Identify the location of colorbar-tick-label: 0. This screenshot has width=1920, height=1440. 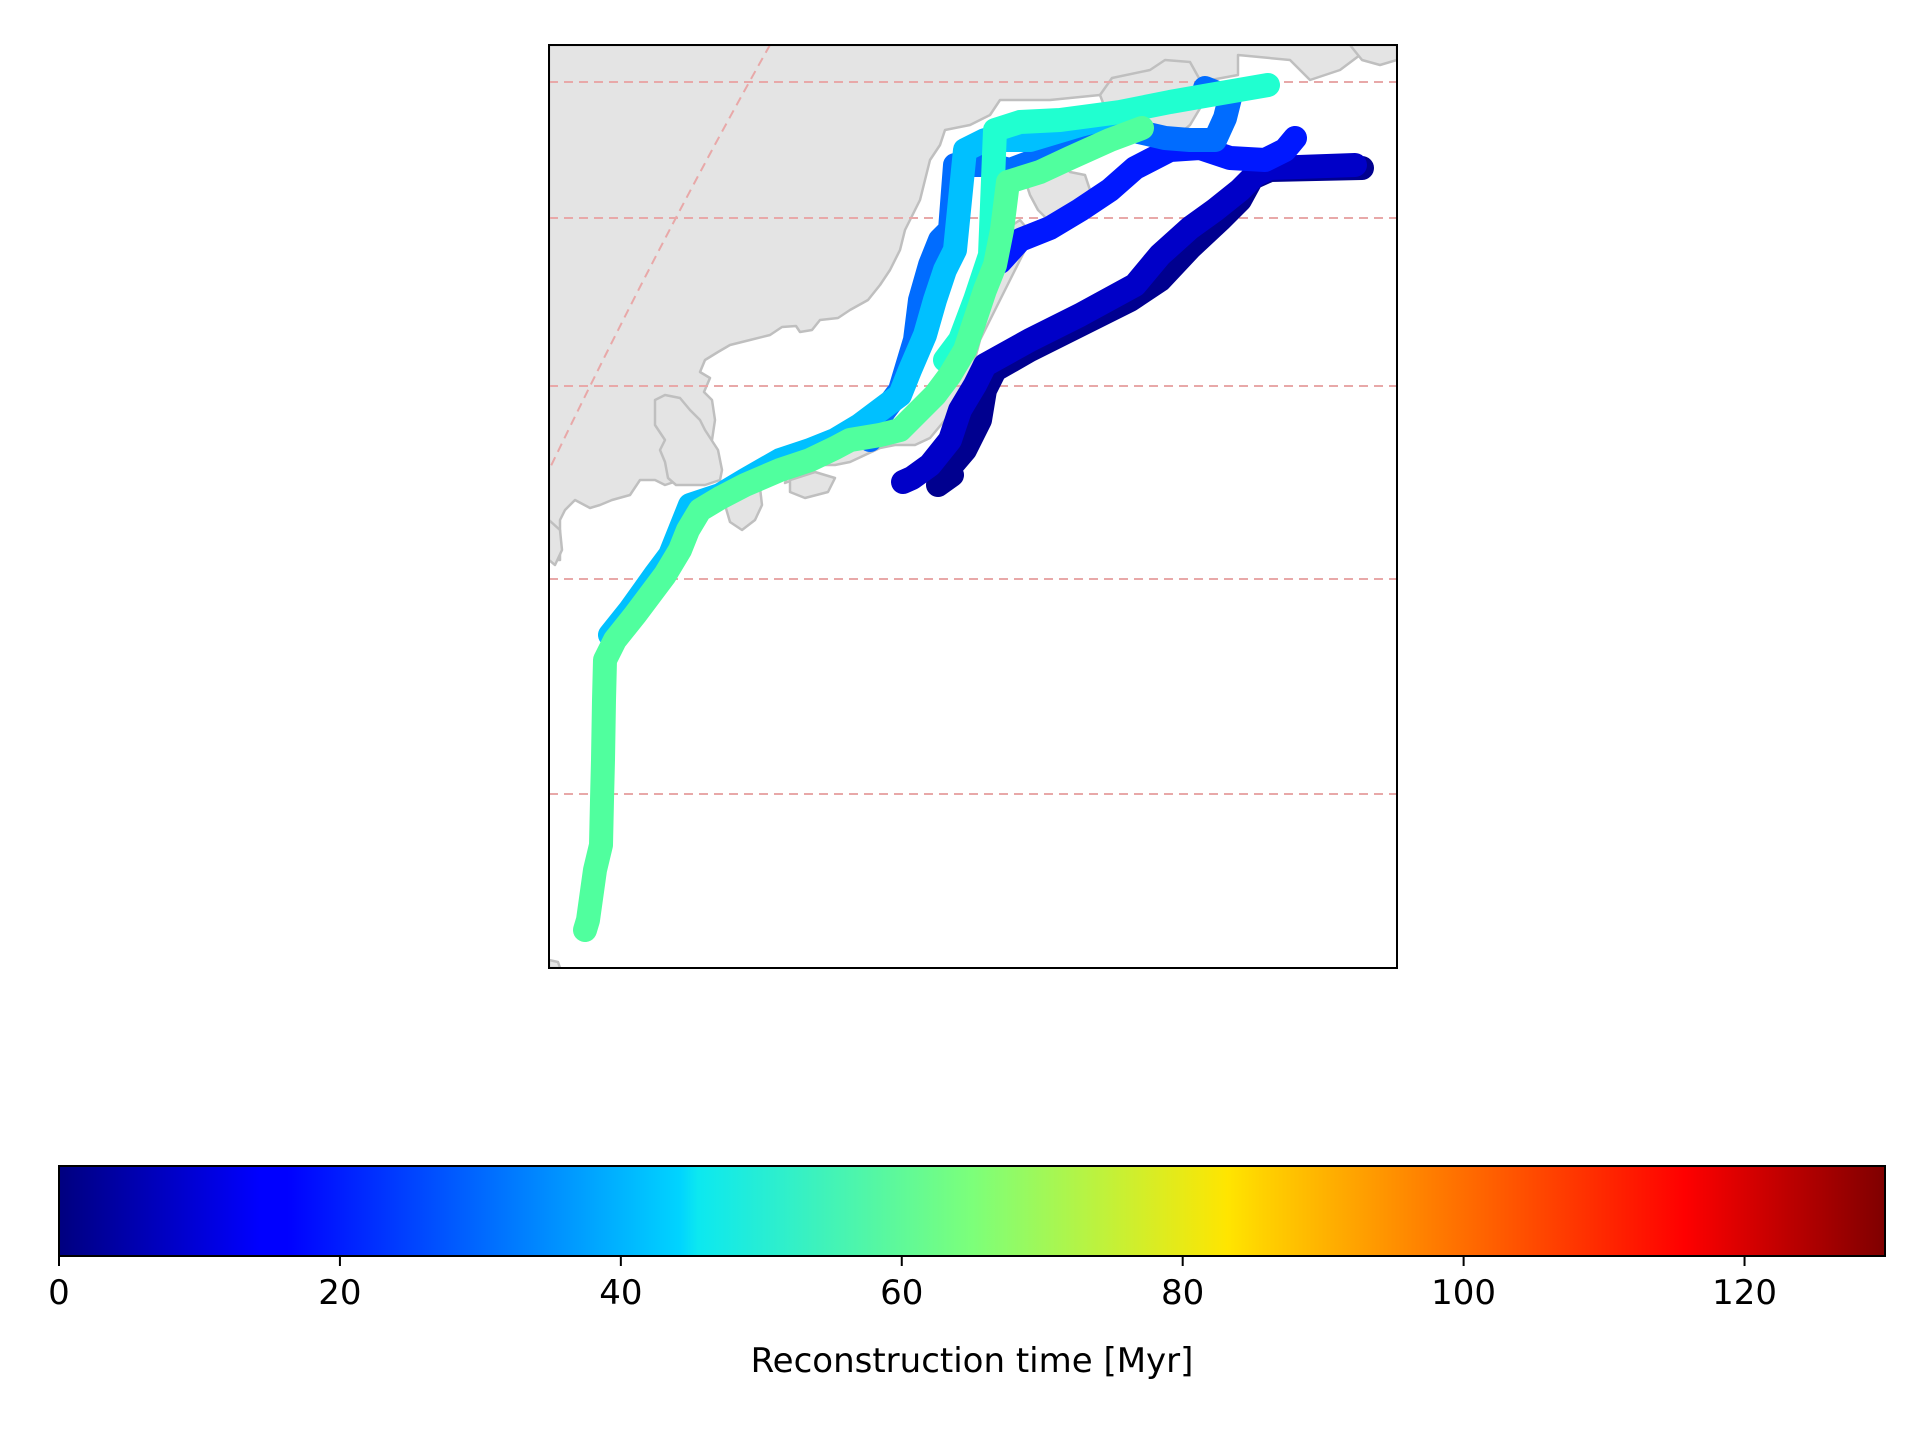
(59, 1293).